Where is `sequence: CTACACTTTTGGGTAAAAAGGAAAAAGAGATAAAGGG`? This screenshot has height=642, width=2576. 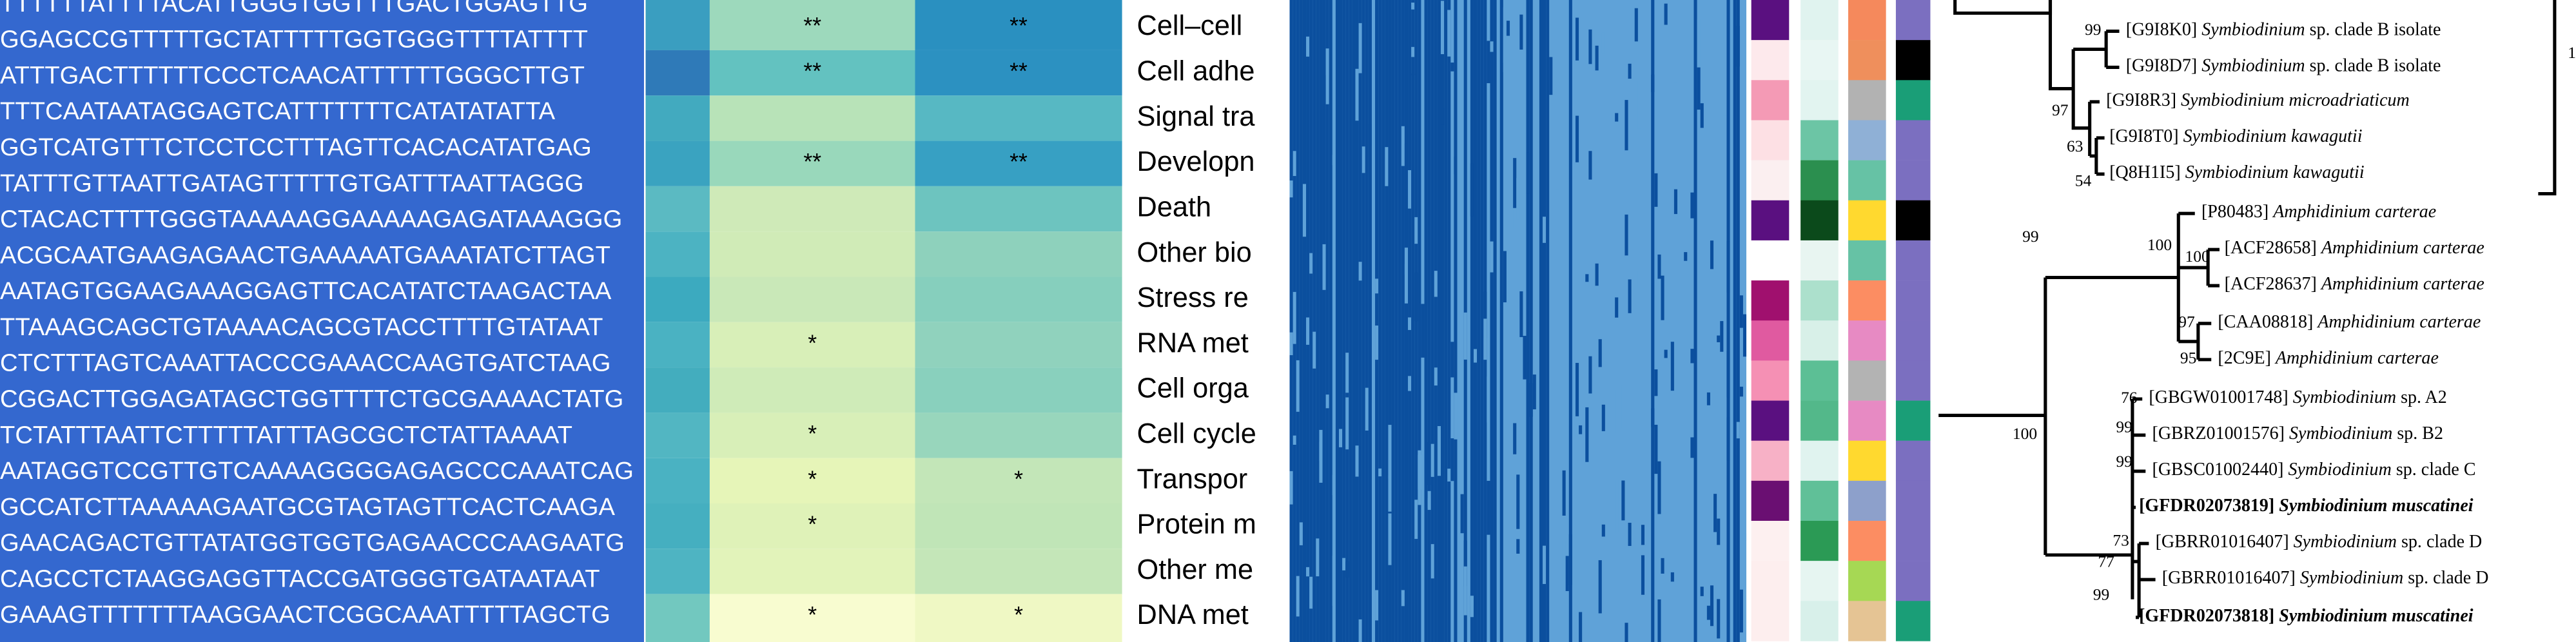
sequence: CTACACTTTTGGGTAAAAAGGAAAAAGAGATAAAGGG is located at coordinates (311, 219).